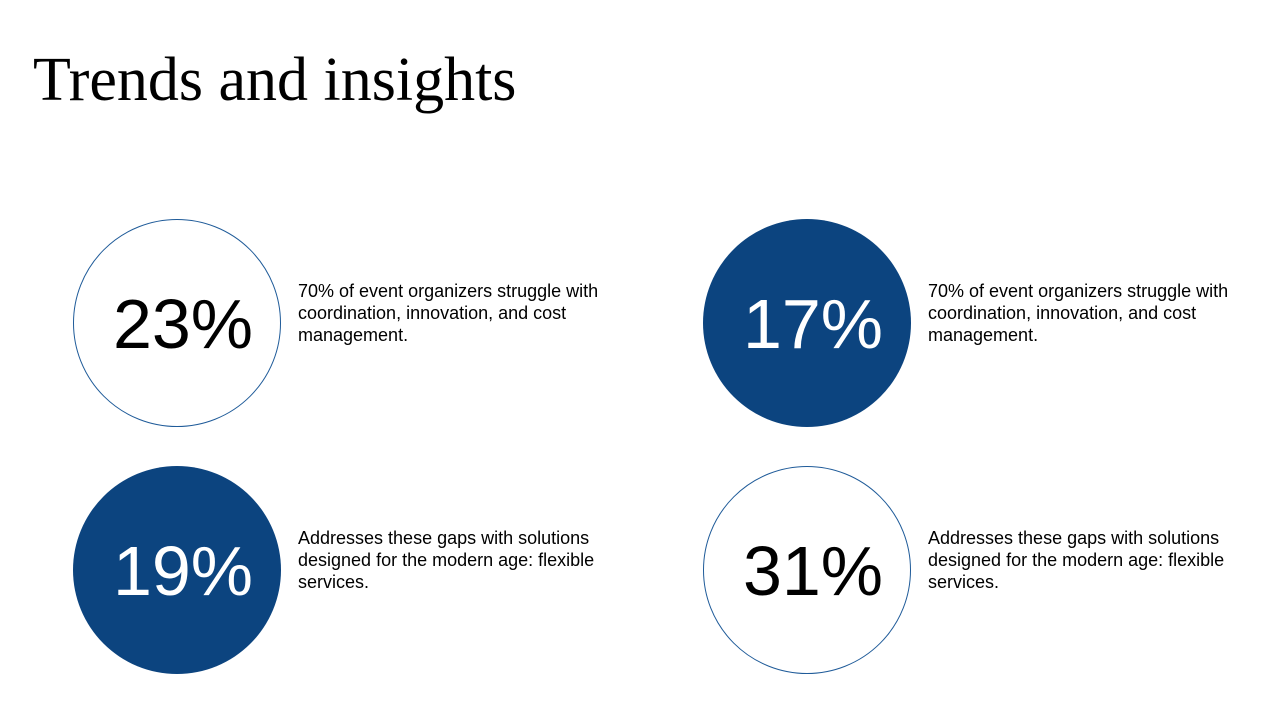 The height and width of the screenshot is (720, 1280). What do you see at coordinates (183, 571) in the screenshot?
I see `stat-value: 19%` at bounding box center [183, 571].